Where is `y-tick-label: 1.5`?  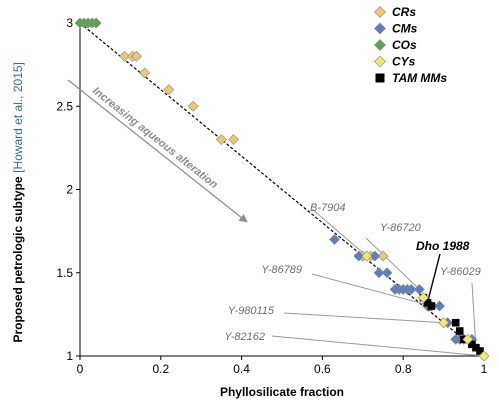
y-tick-label: 1.5 is located at coordinates (64, 273).